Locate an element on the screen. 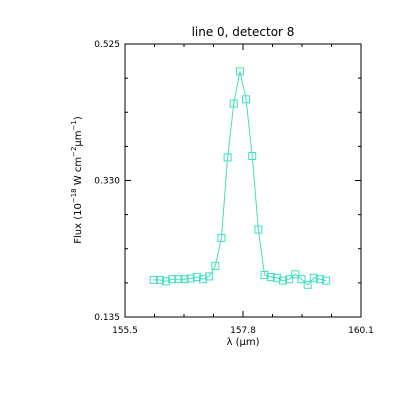 The height and width of the screenshot is (400, 400). x-tick-label: 155.5 is located at coordinates (125, 331).